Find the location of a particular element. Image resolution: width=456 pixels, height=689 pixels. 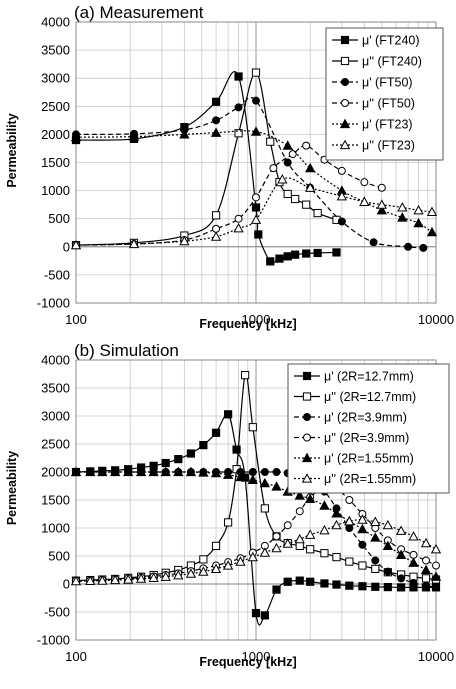

legend-box is located at coordinates (384, 94).